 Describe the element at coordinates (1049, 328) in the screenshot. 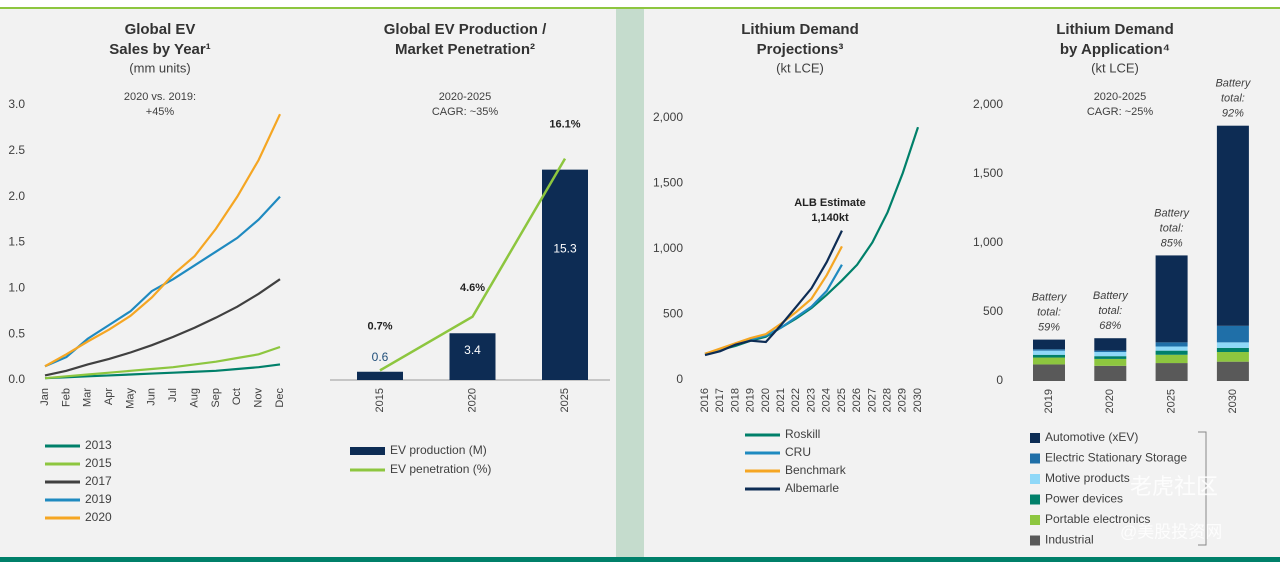

I see `bar-annotation: 59%` at that location.